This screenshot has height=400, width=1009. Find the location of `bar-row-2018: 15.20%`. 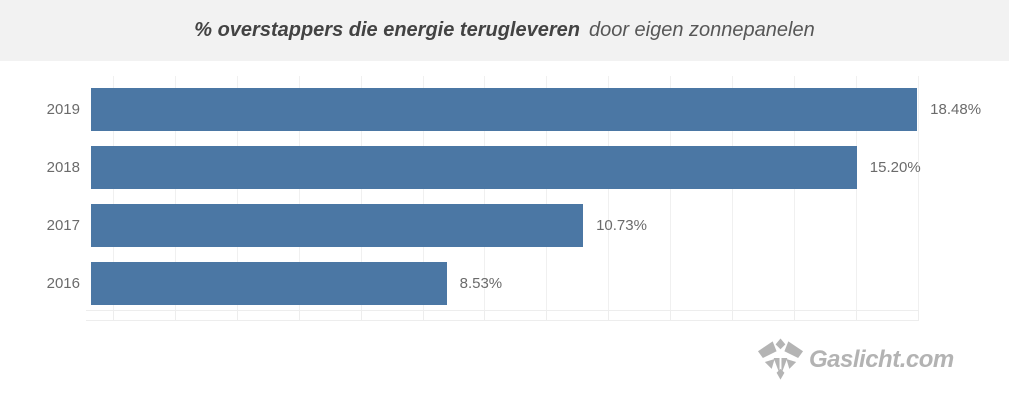

bar-row-2018: 15.20% is located at coordinates (506, 167).